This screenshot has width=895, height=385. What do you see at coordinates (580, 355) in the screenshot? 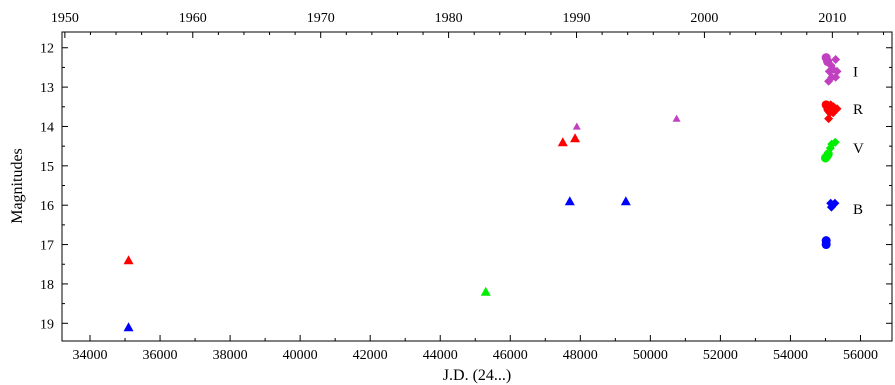
I see `x-tick-label: 48000` at bounding box center [580, 355].